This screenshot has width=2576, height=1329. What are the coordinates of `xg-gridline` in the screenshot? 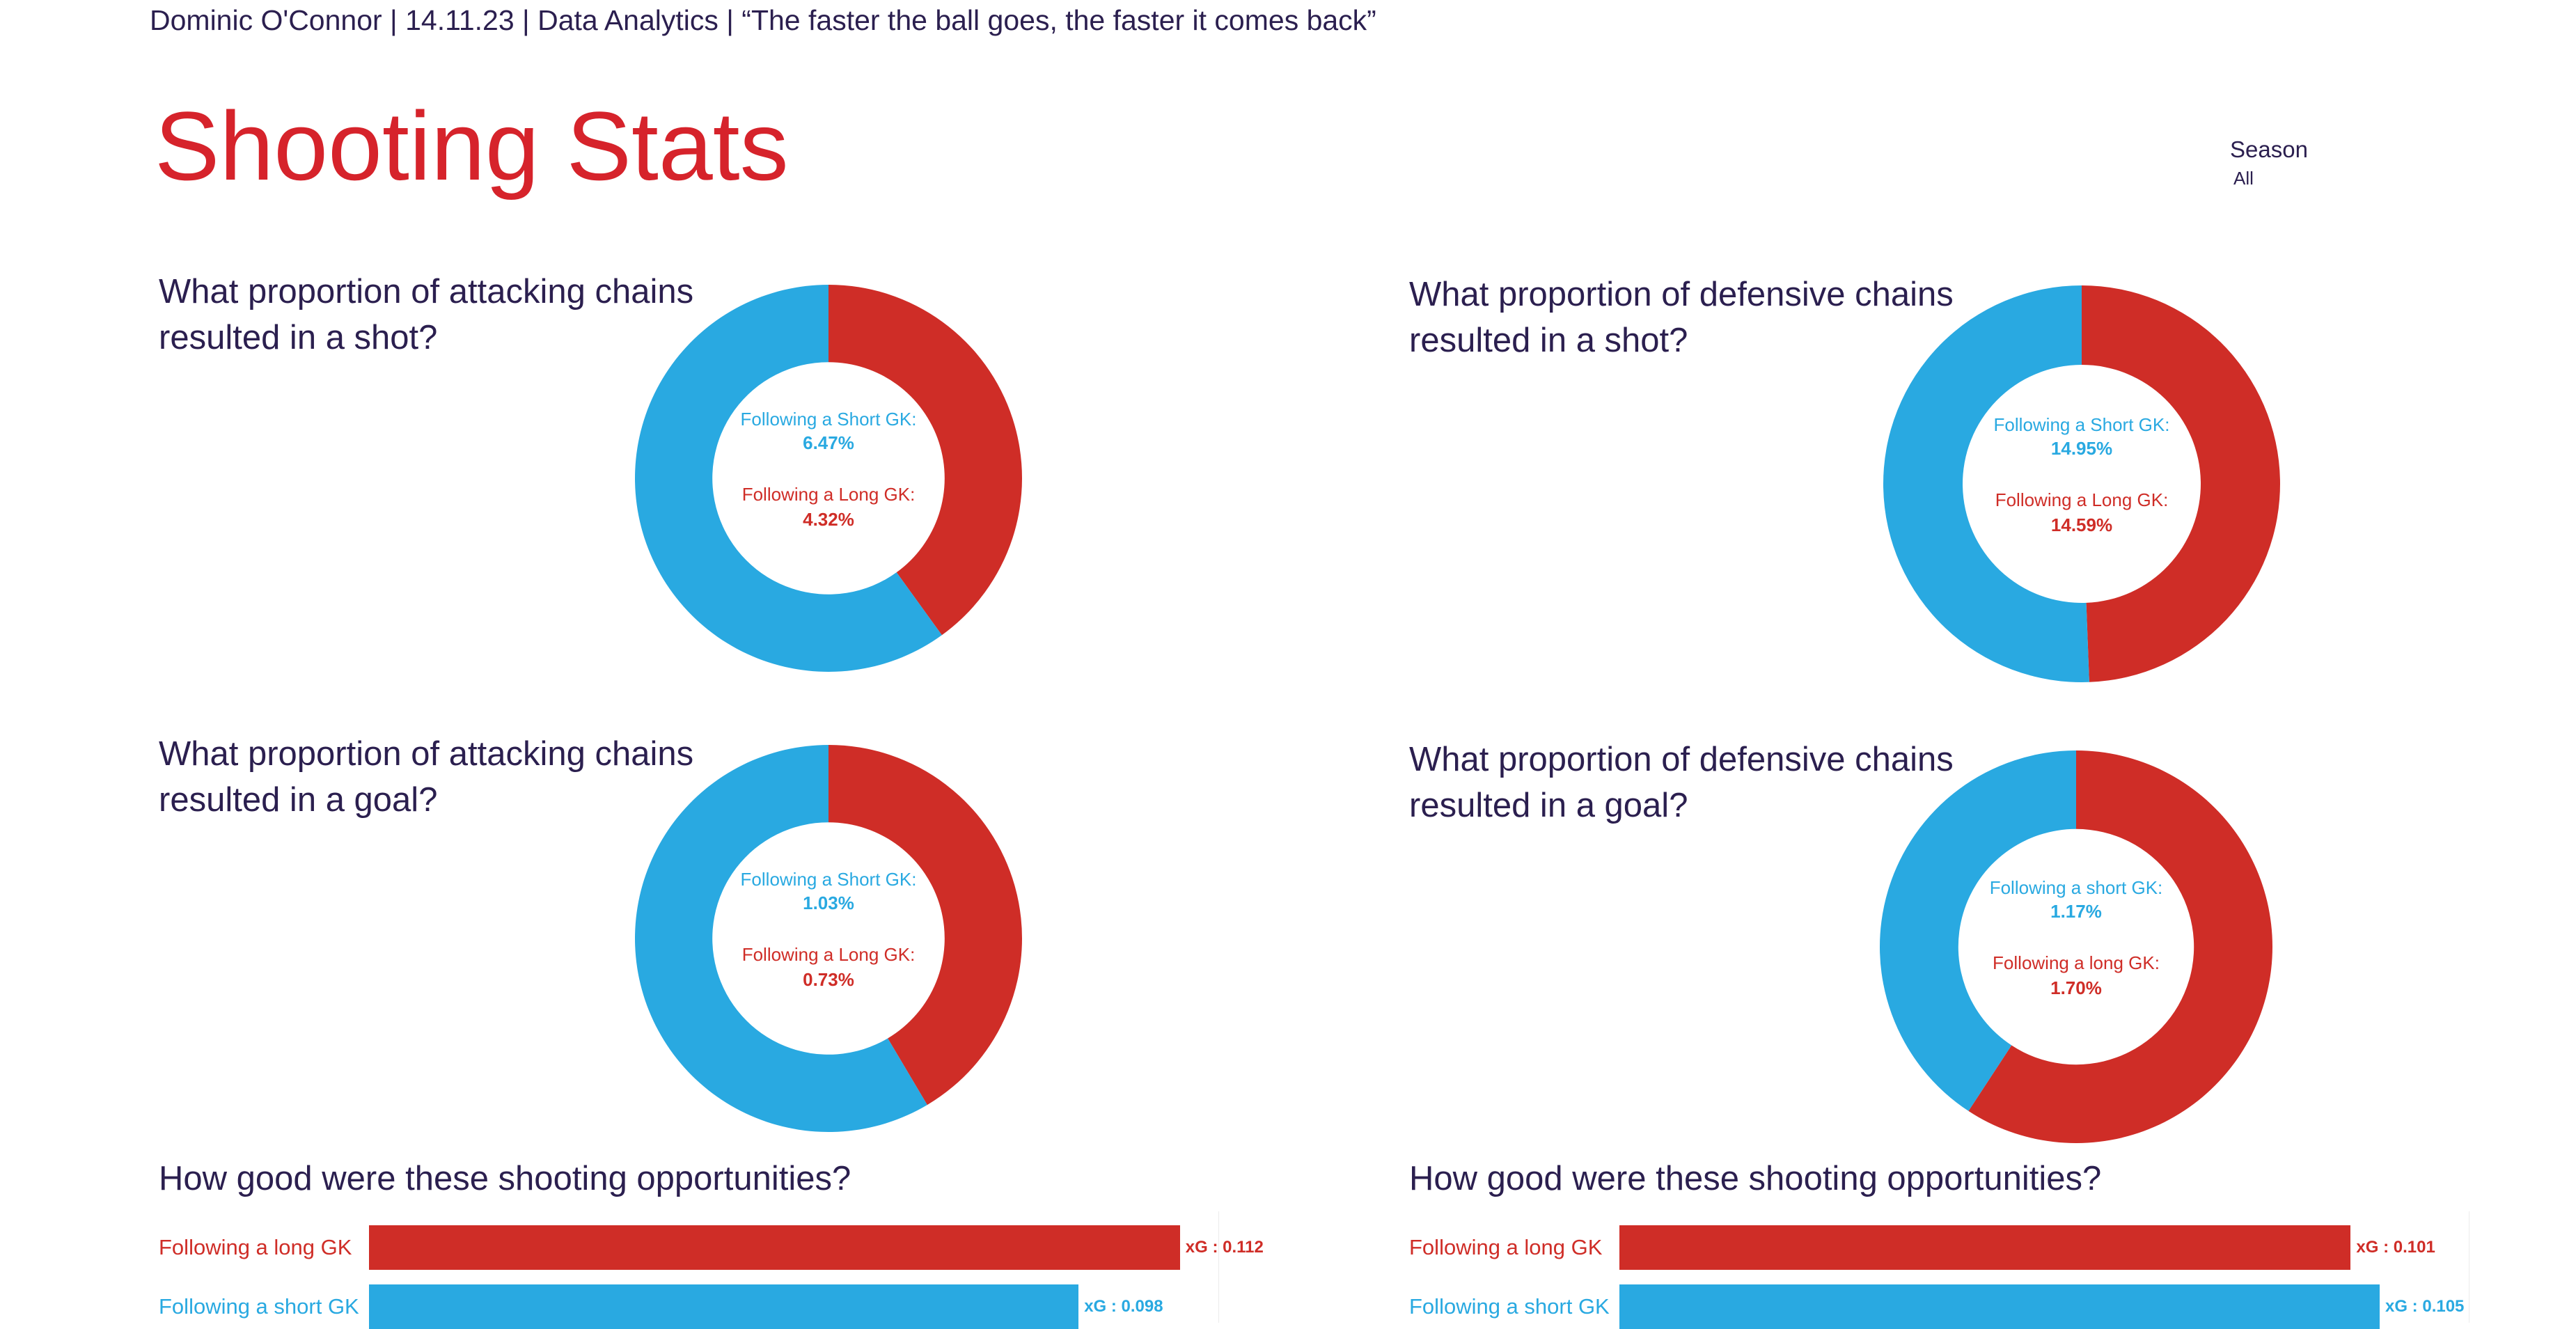 It's located at (1218, 1267).